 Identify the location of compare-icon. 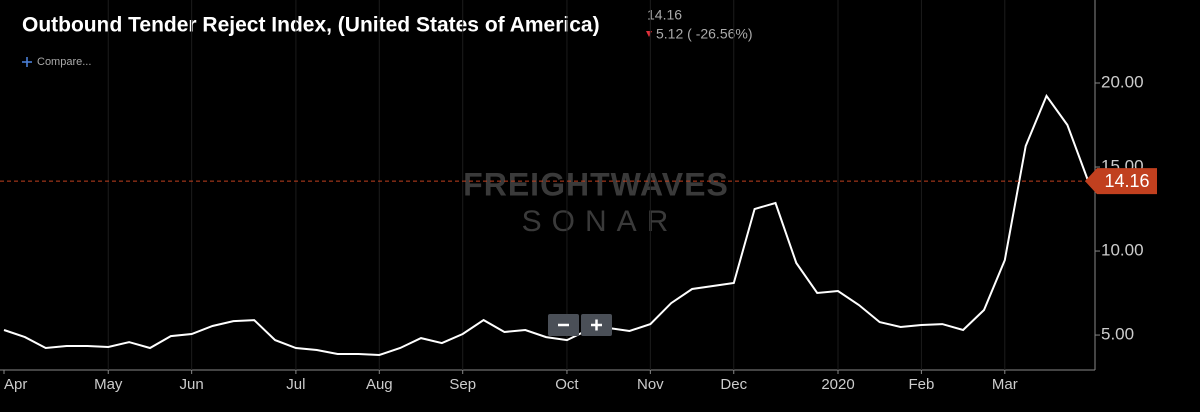
(27, 62).